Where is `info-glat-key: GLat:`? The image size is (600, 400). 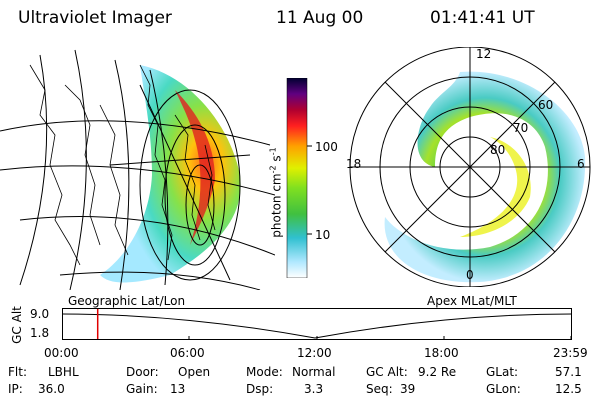
info-glat-key: GLat: is located at coordinates (502, 372).